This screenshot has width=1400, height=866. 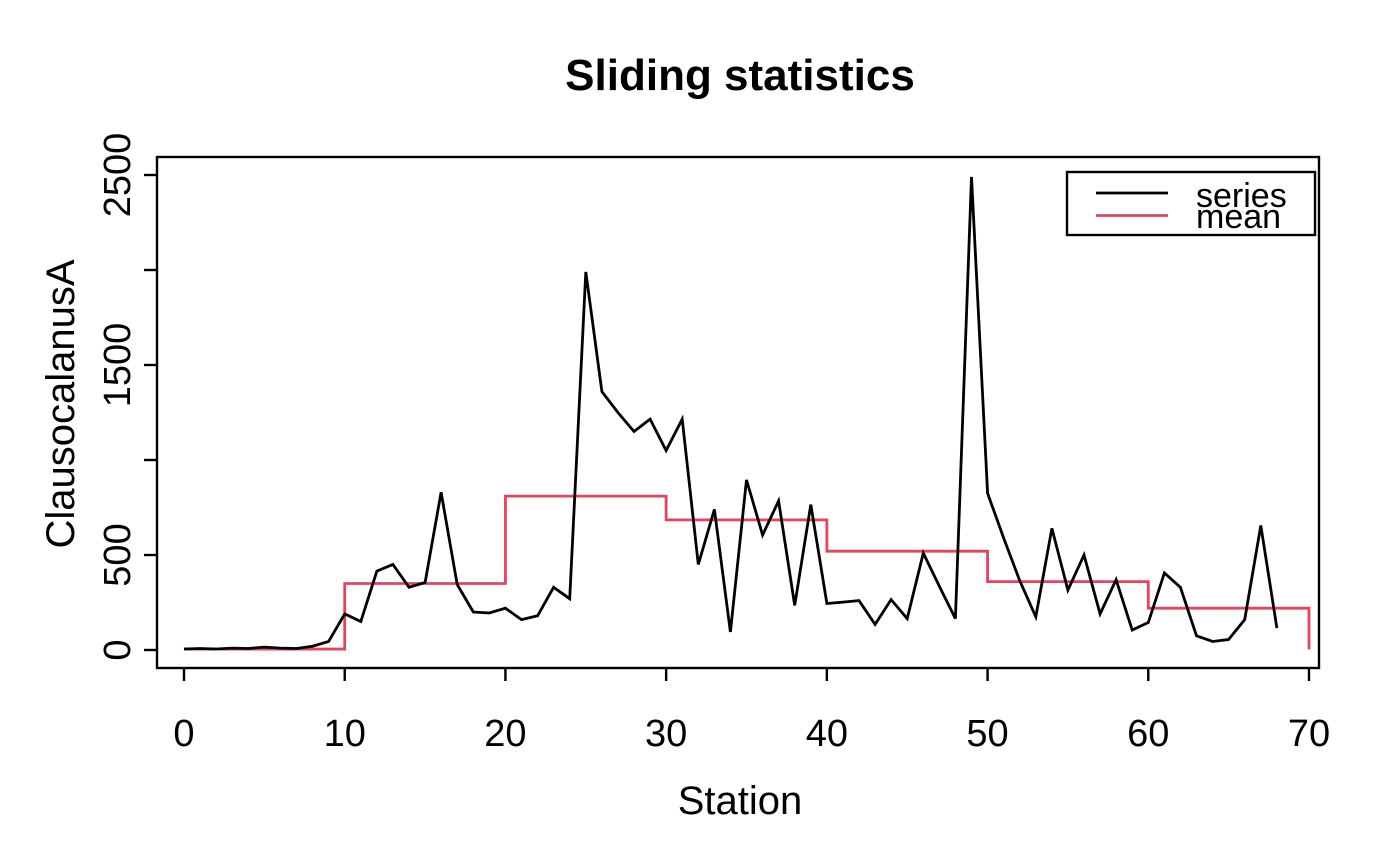 What do you see at coordinates (1148, 734) in the screenshot?
I see `x-axis-tick-label: 60` at bounding box center [1148, 734].